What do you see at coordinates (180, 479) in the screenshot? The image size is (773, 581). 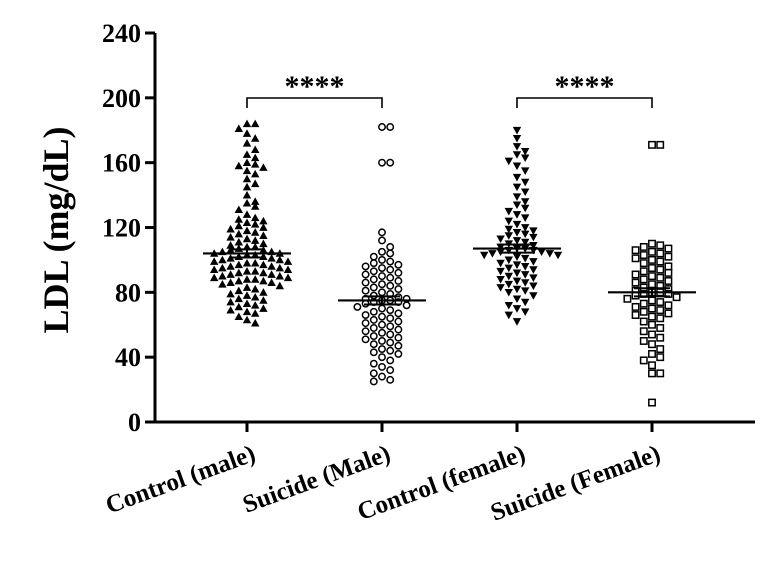 I see `x-tick-label: Control (male)` at bounding box center [180, 479].